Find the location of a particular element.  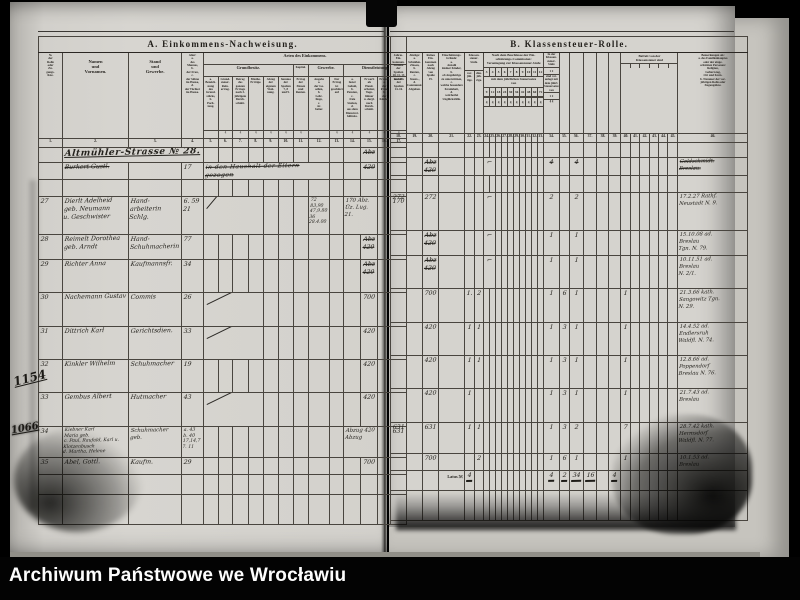

commission-value: 48 is located at coordinates (528, 91).